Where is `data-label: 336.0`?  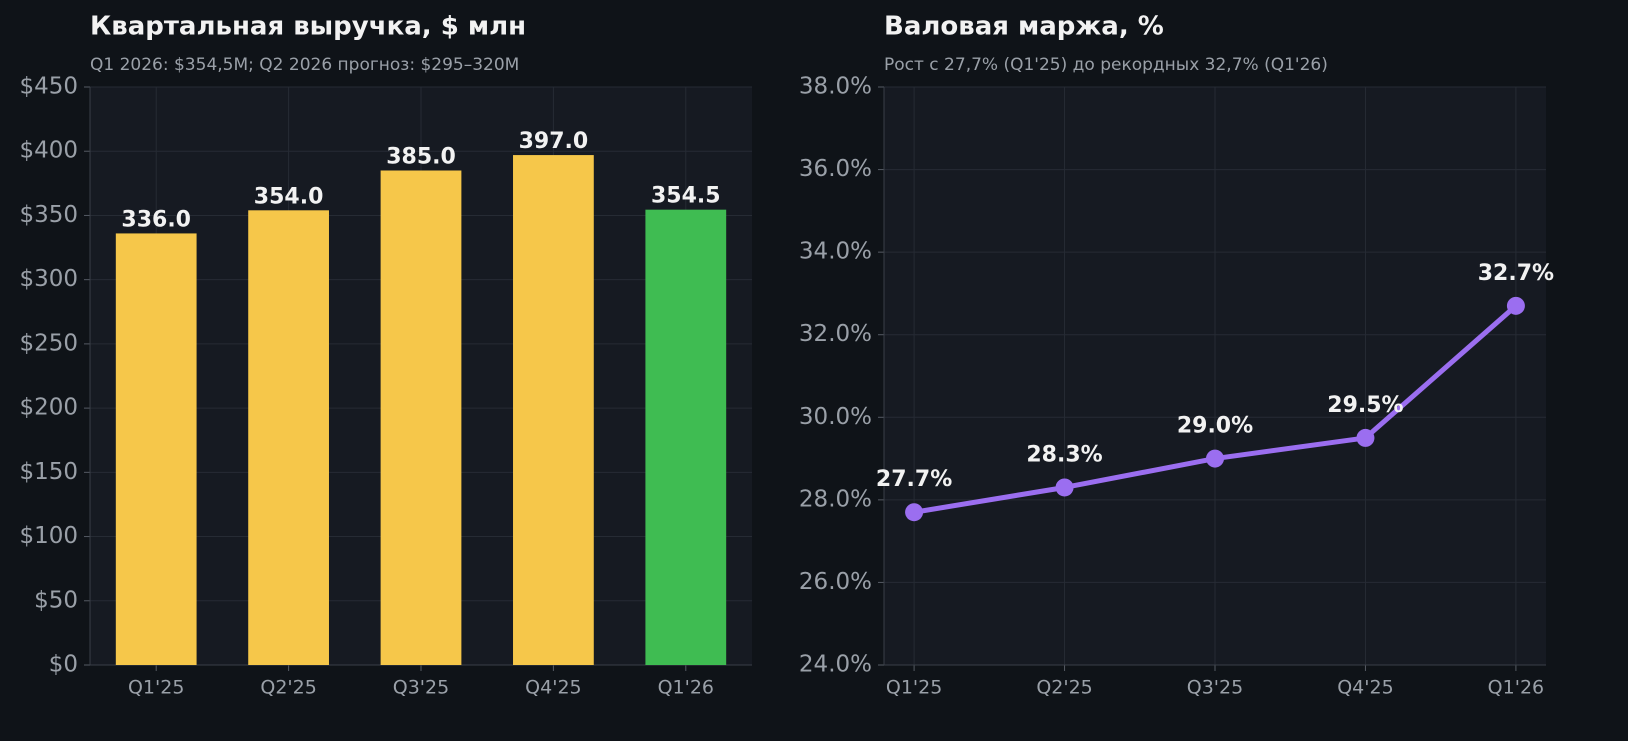
data-label: 336.0 is located at coordinates (156, 219).